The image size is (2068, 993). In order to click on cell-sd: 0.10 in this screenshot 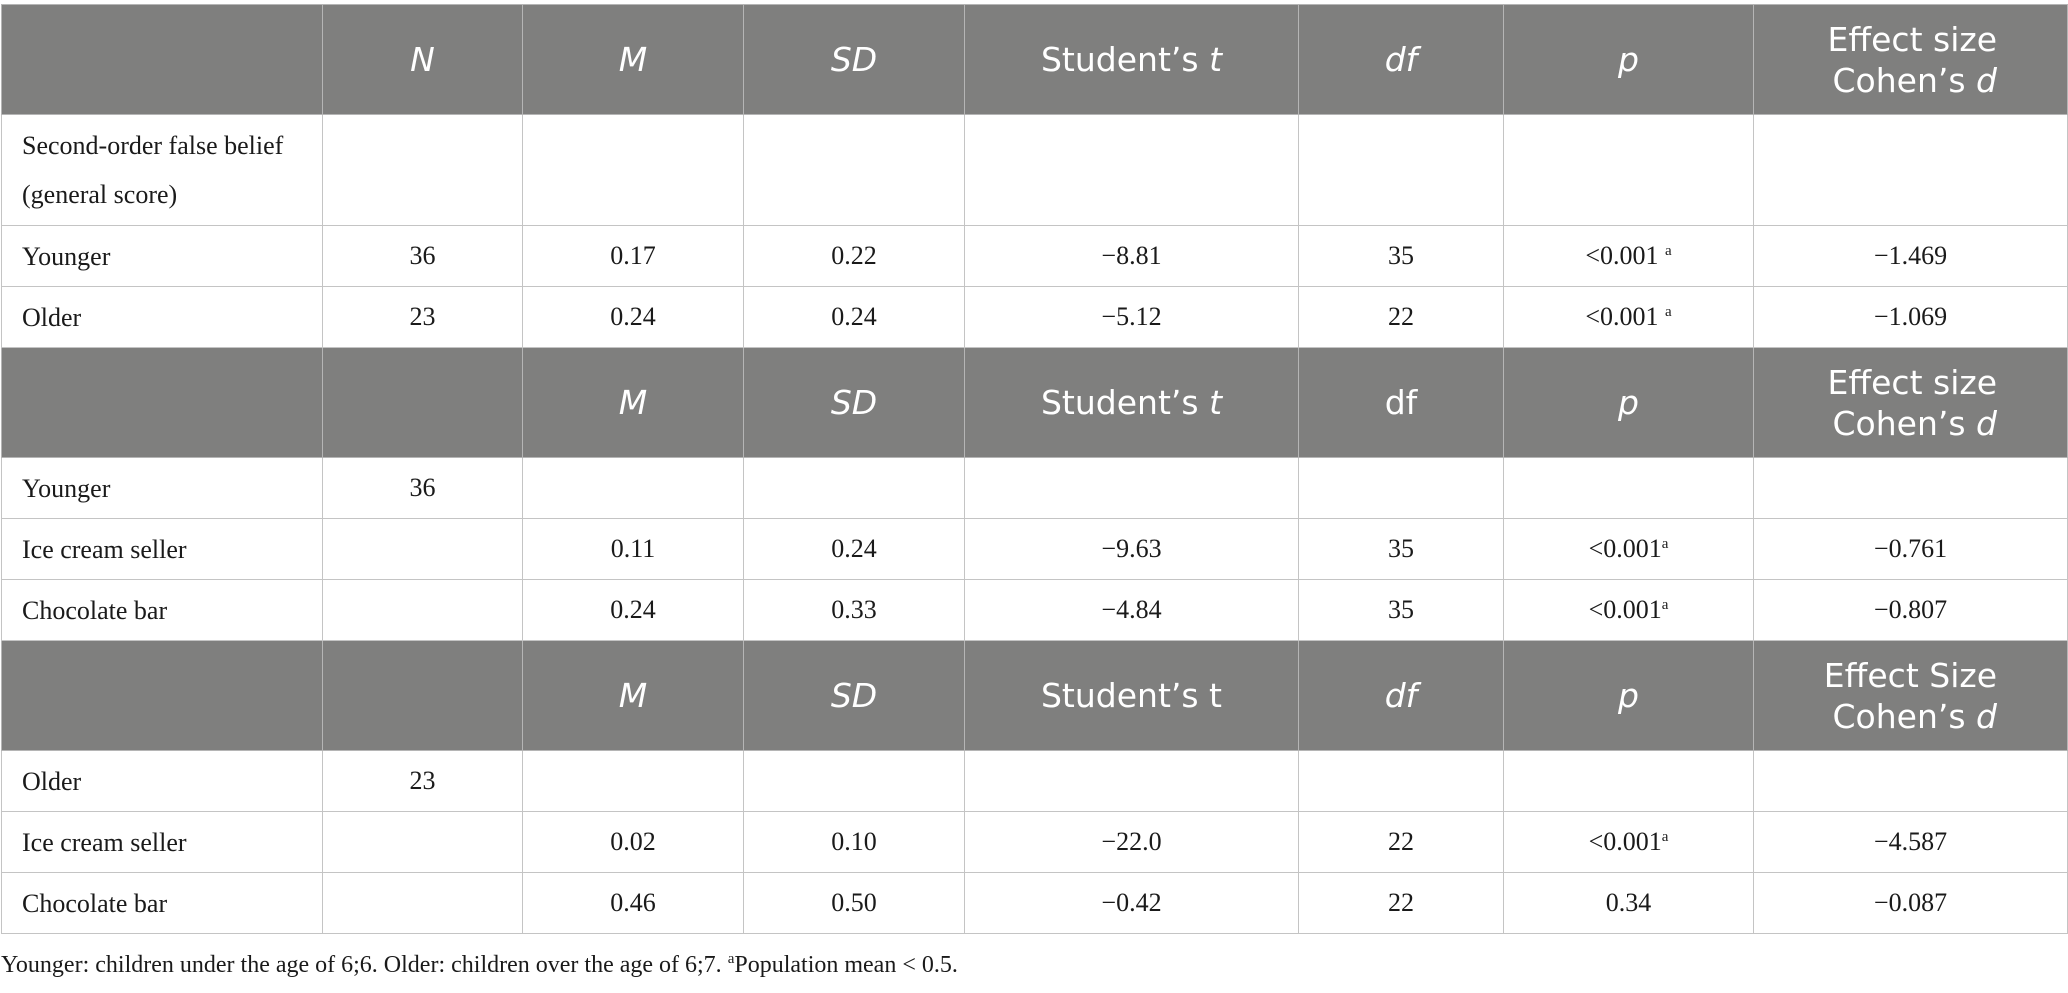, I will do `click(854, 842)`.